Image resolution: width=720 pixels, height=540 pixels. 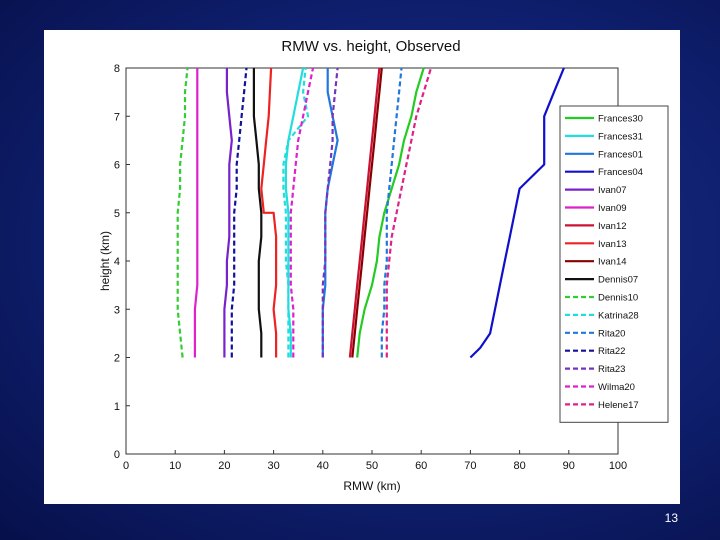 What do you see at coordinates (175, 466) in the screenshot?
I see `x-tick-label: 10` at bounding box center [175, 466].